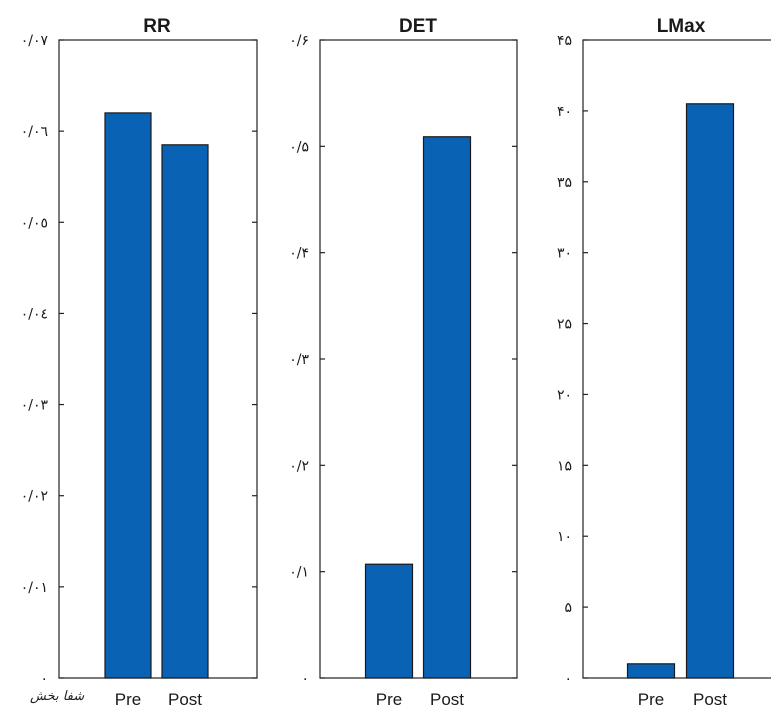  I want to click on lmax-bar-pre, so click(651, 671).